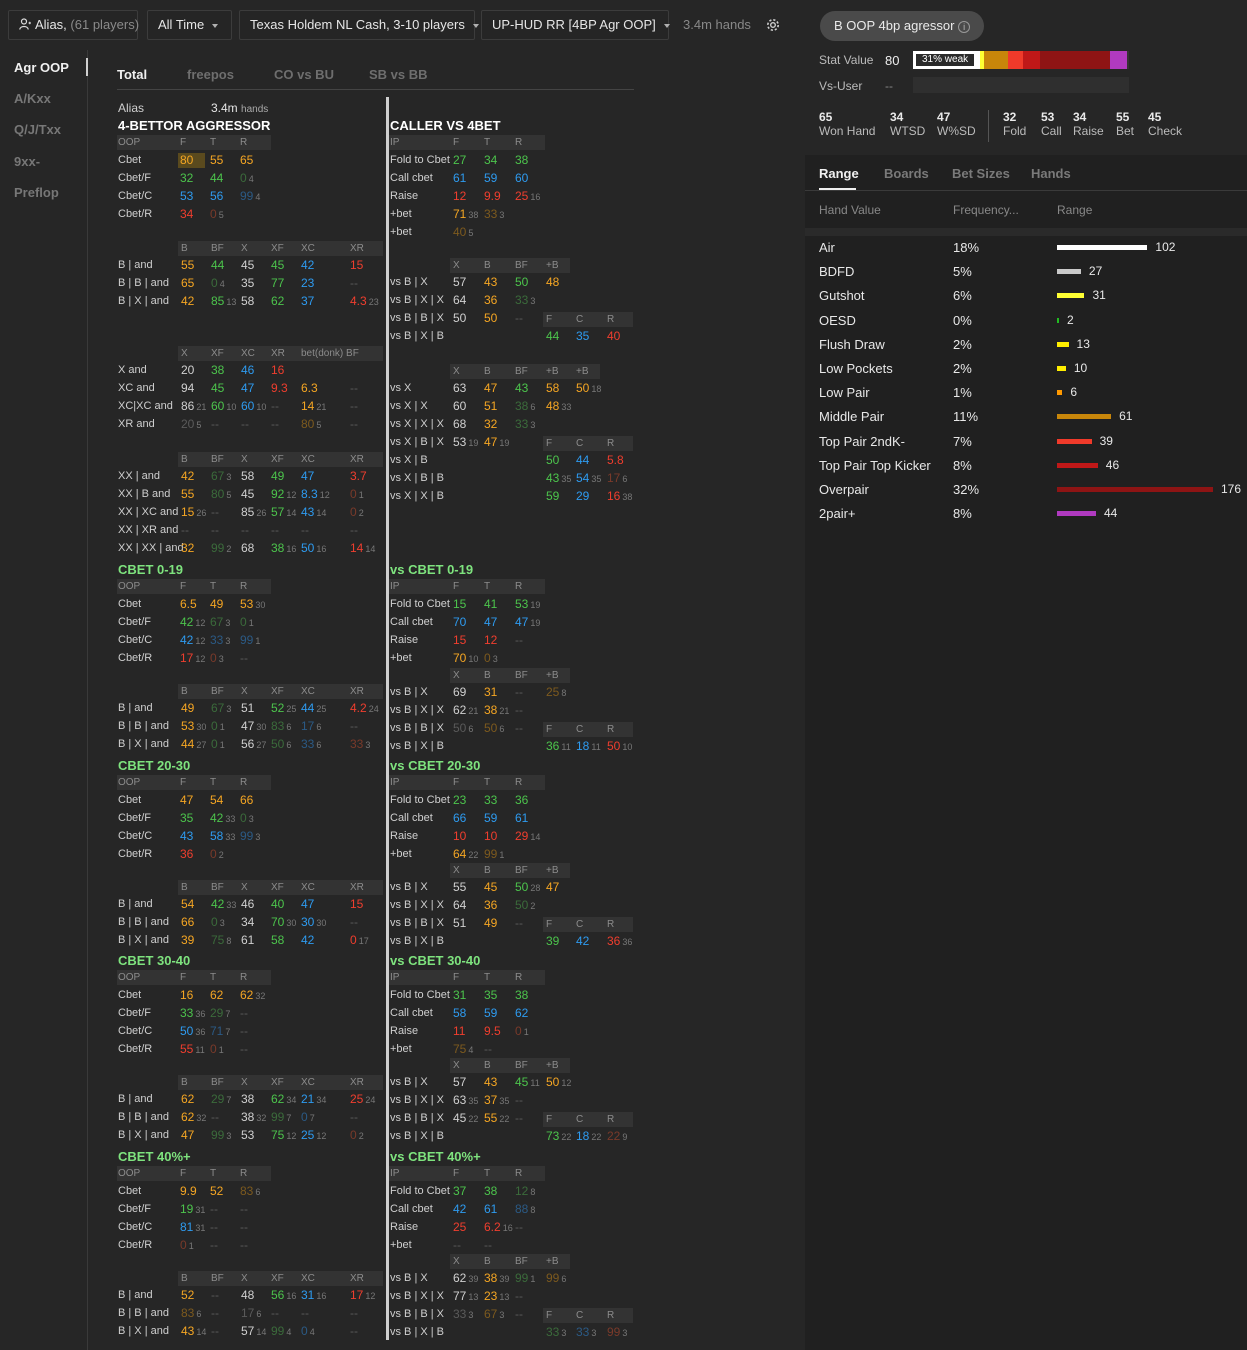 The image size is (1247, 1350). Describe the element at coordinates (309, 388) in the screenshot. I see `stat-cell: 6.3` at that location.